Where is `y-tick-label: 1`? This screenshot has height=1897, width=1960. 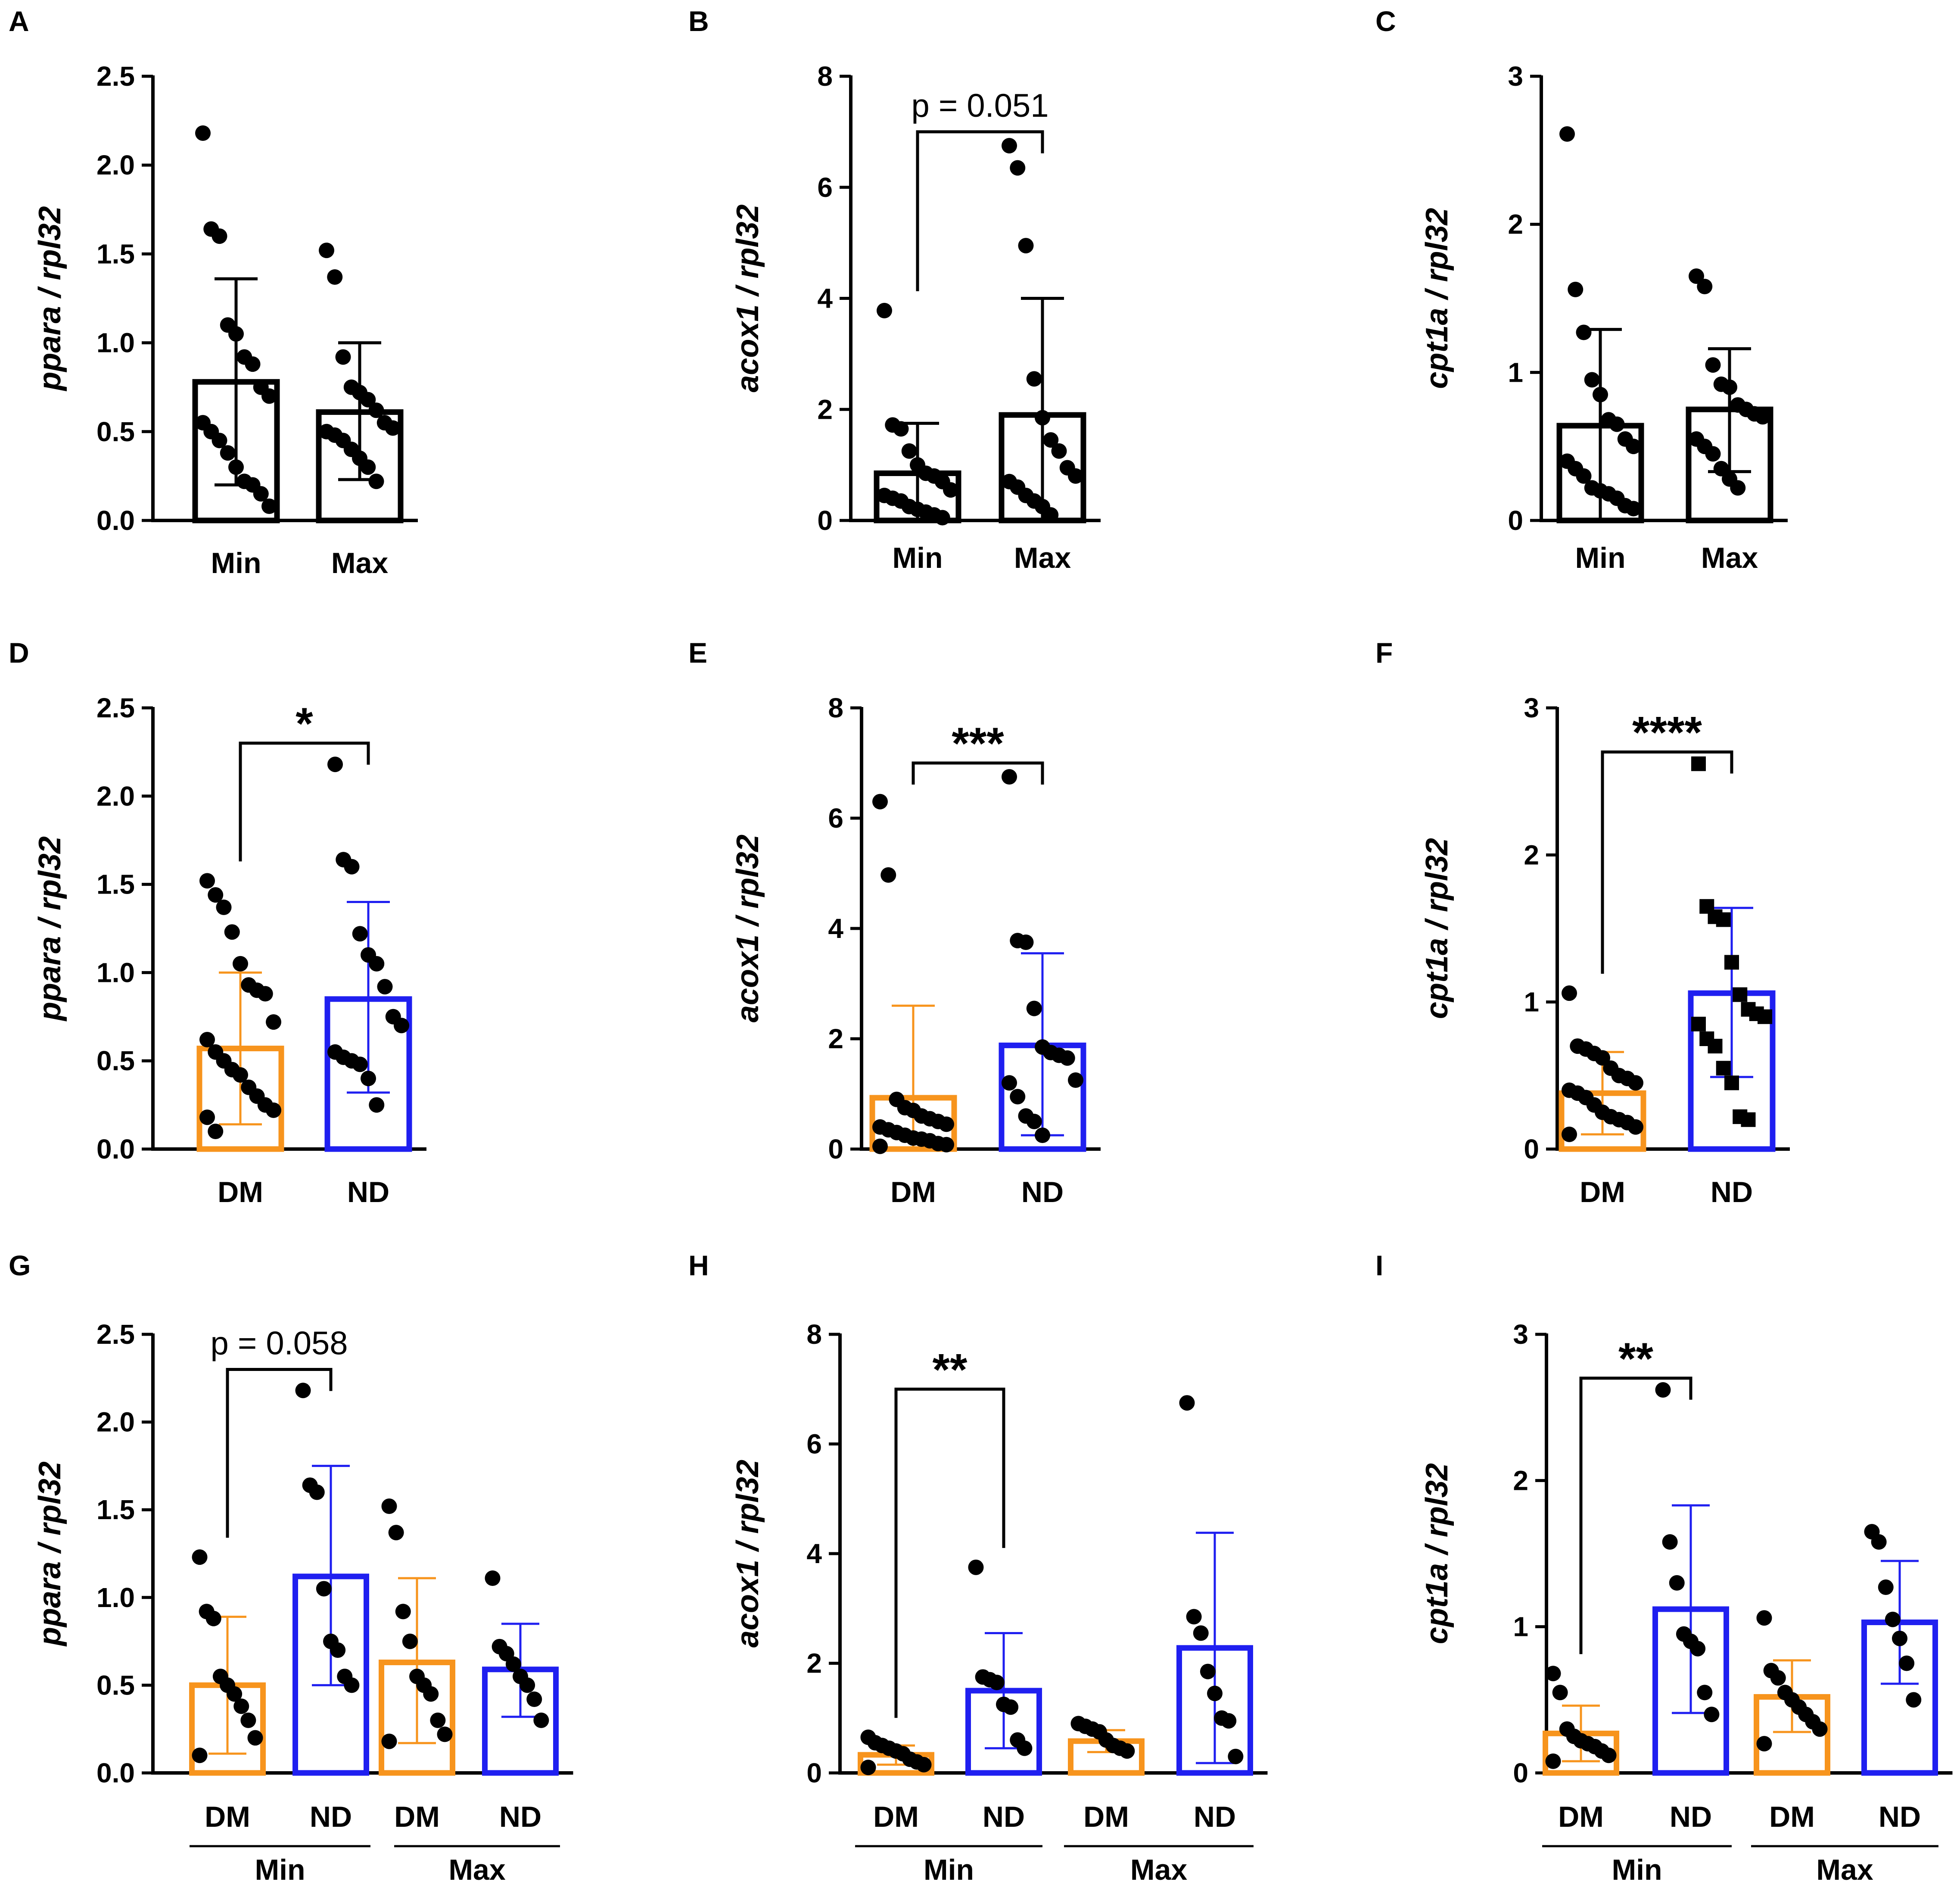 y-tick-label: 1 is located at coordinates (1521, 1626).